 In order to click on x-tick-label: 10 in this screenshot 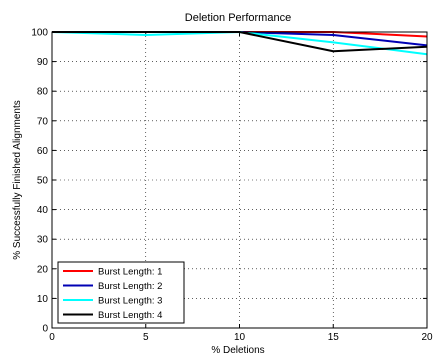, I will do `click(240, 337)`.